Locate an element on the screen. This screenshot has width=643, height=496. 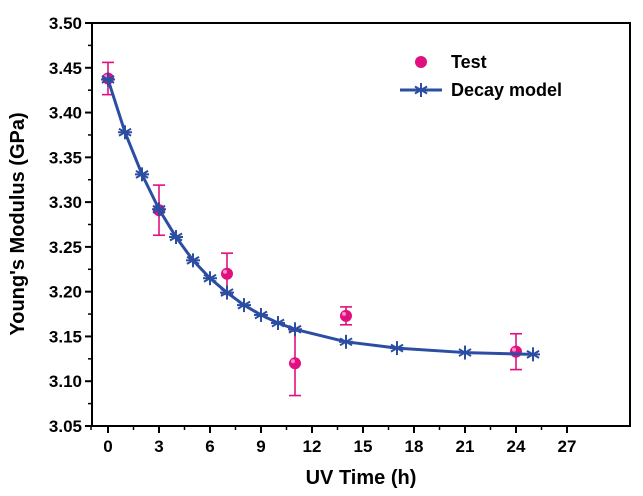
x-tick-label: 6 is located at coordinates (209, 446).